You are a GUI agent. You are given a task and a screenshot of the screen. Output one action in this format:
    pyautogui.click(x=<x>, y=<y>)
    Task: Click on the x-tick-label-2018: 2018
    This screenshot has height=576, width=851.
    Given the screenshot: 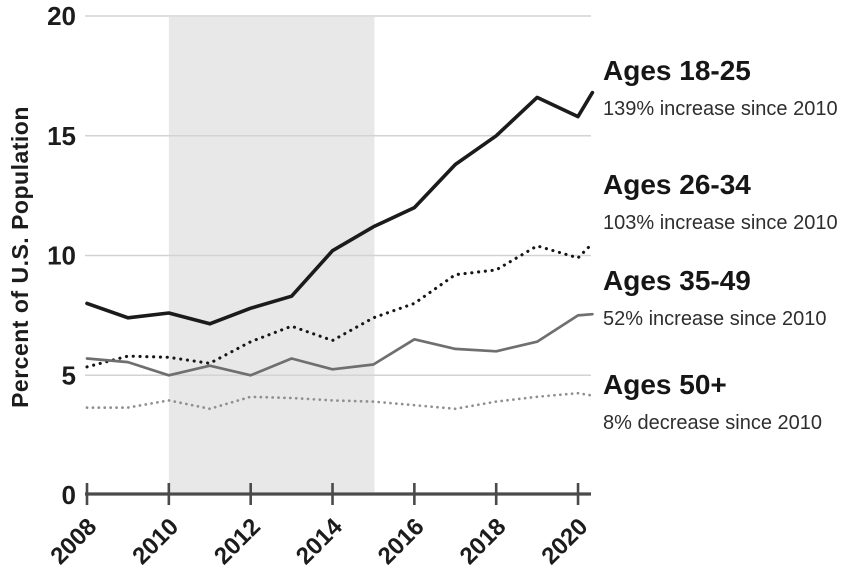 What is the action you would take?
    pyautogui.click(x=483, y=541)
    